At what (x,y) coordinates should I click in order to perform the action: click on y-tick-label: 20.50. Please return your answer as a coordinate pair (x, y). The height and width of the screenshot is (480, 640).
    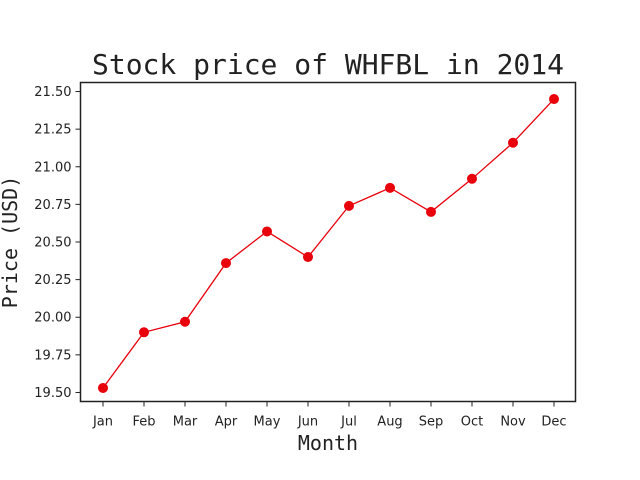
    Looking at the image, I should click on (52, 243).